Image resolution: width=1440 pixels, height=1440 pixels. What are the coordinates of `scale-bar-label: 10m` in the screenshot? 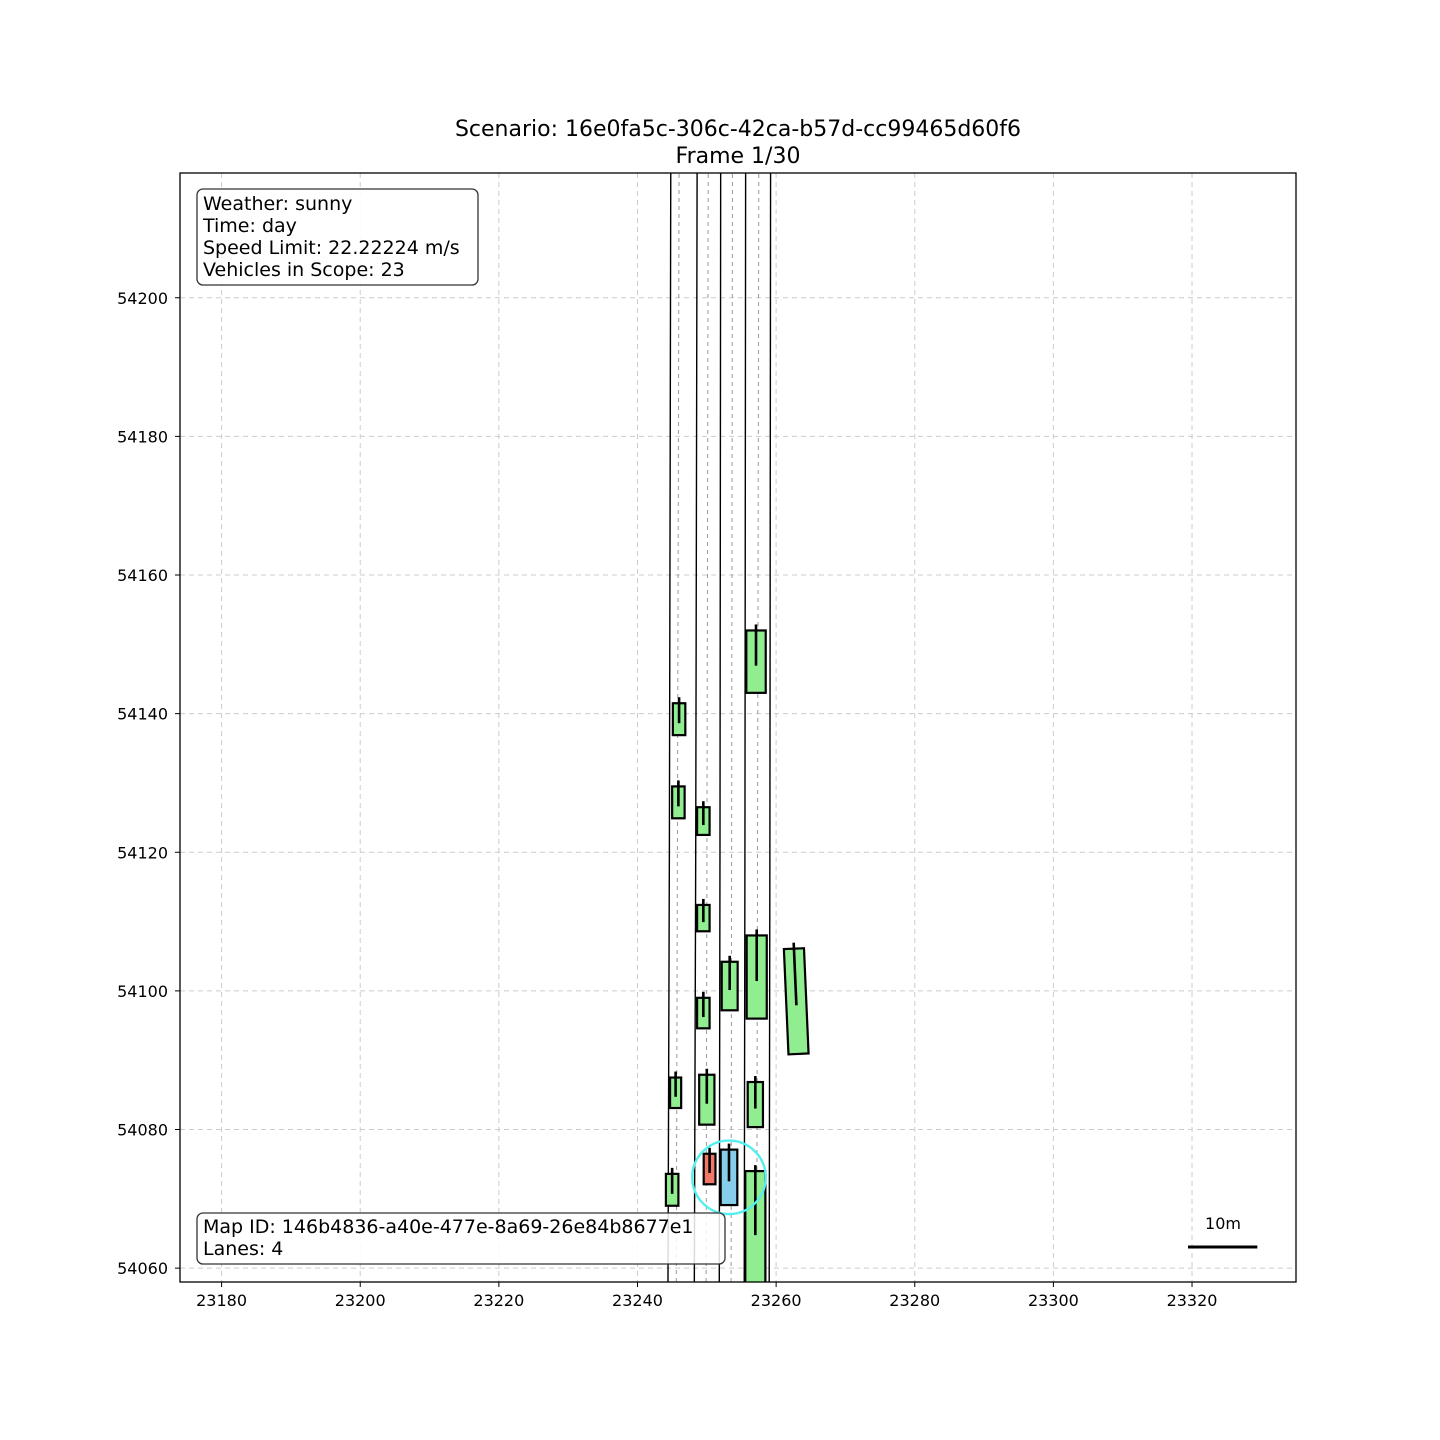 It's located at (1223, 1223).